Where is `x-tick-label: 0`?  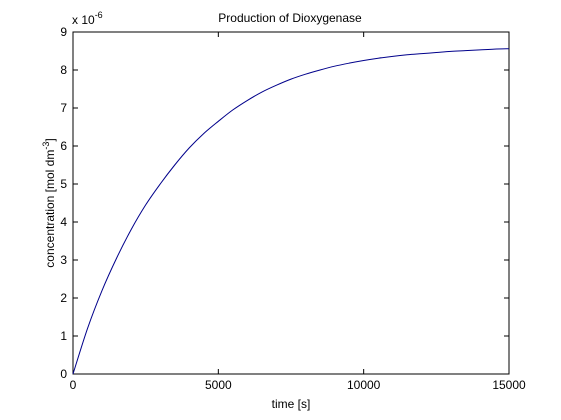 x-tick-label: 0 is located at coordinates (73, 385).